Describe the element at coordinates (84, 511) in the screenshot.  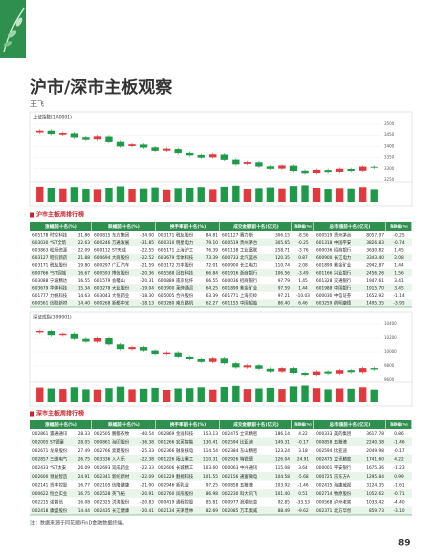
I see `table-cell: 14.44` at that location.